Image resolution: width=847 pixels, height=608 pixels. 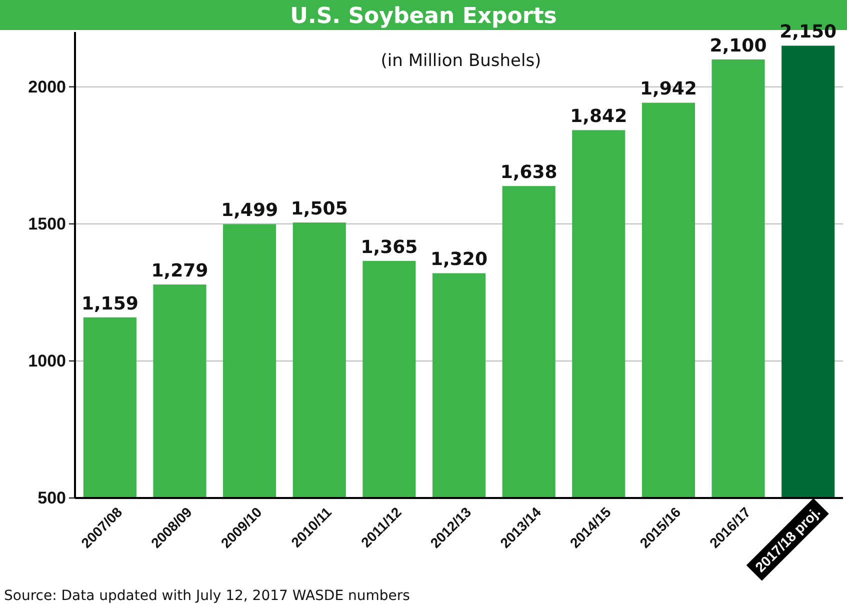 What do you see at coordinates (249, 211) in the screenshot?
I see `data-label: 1,499` at bounding box center [249, 211].